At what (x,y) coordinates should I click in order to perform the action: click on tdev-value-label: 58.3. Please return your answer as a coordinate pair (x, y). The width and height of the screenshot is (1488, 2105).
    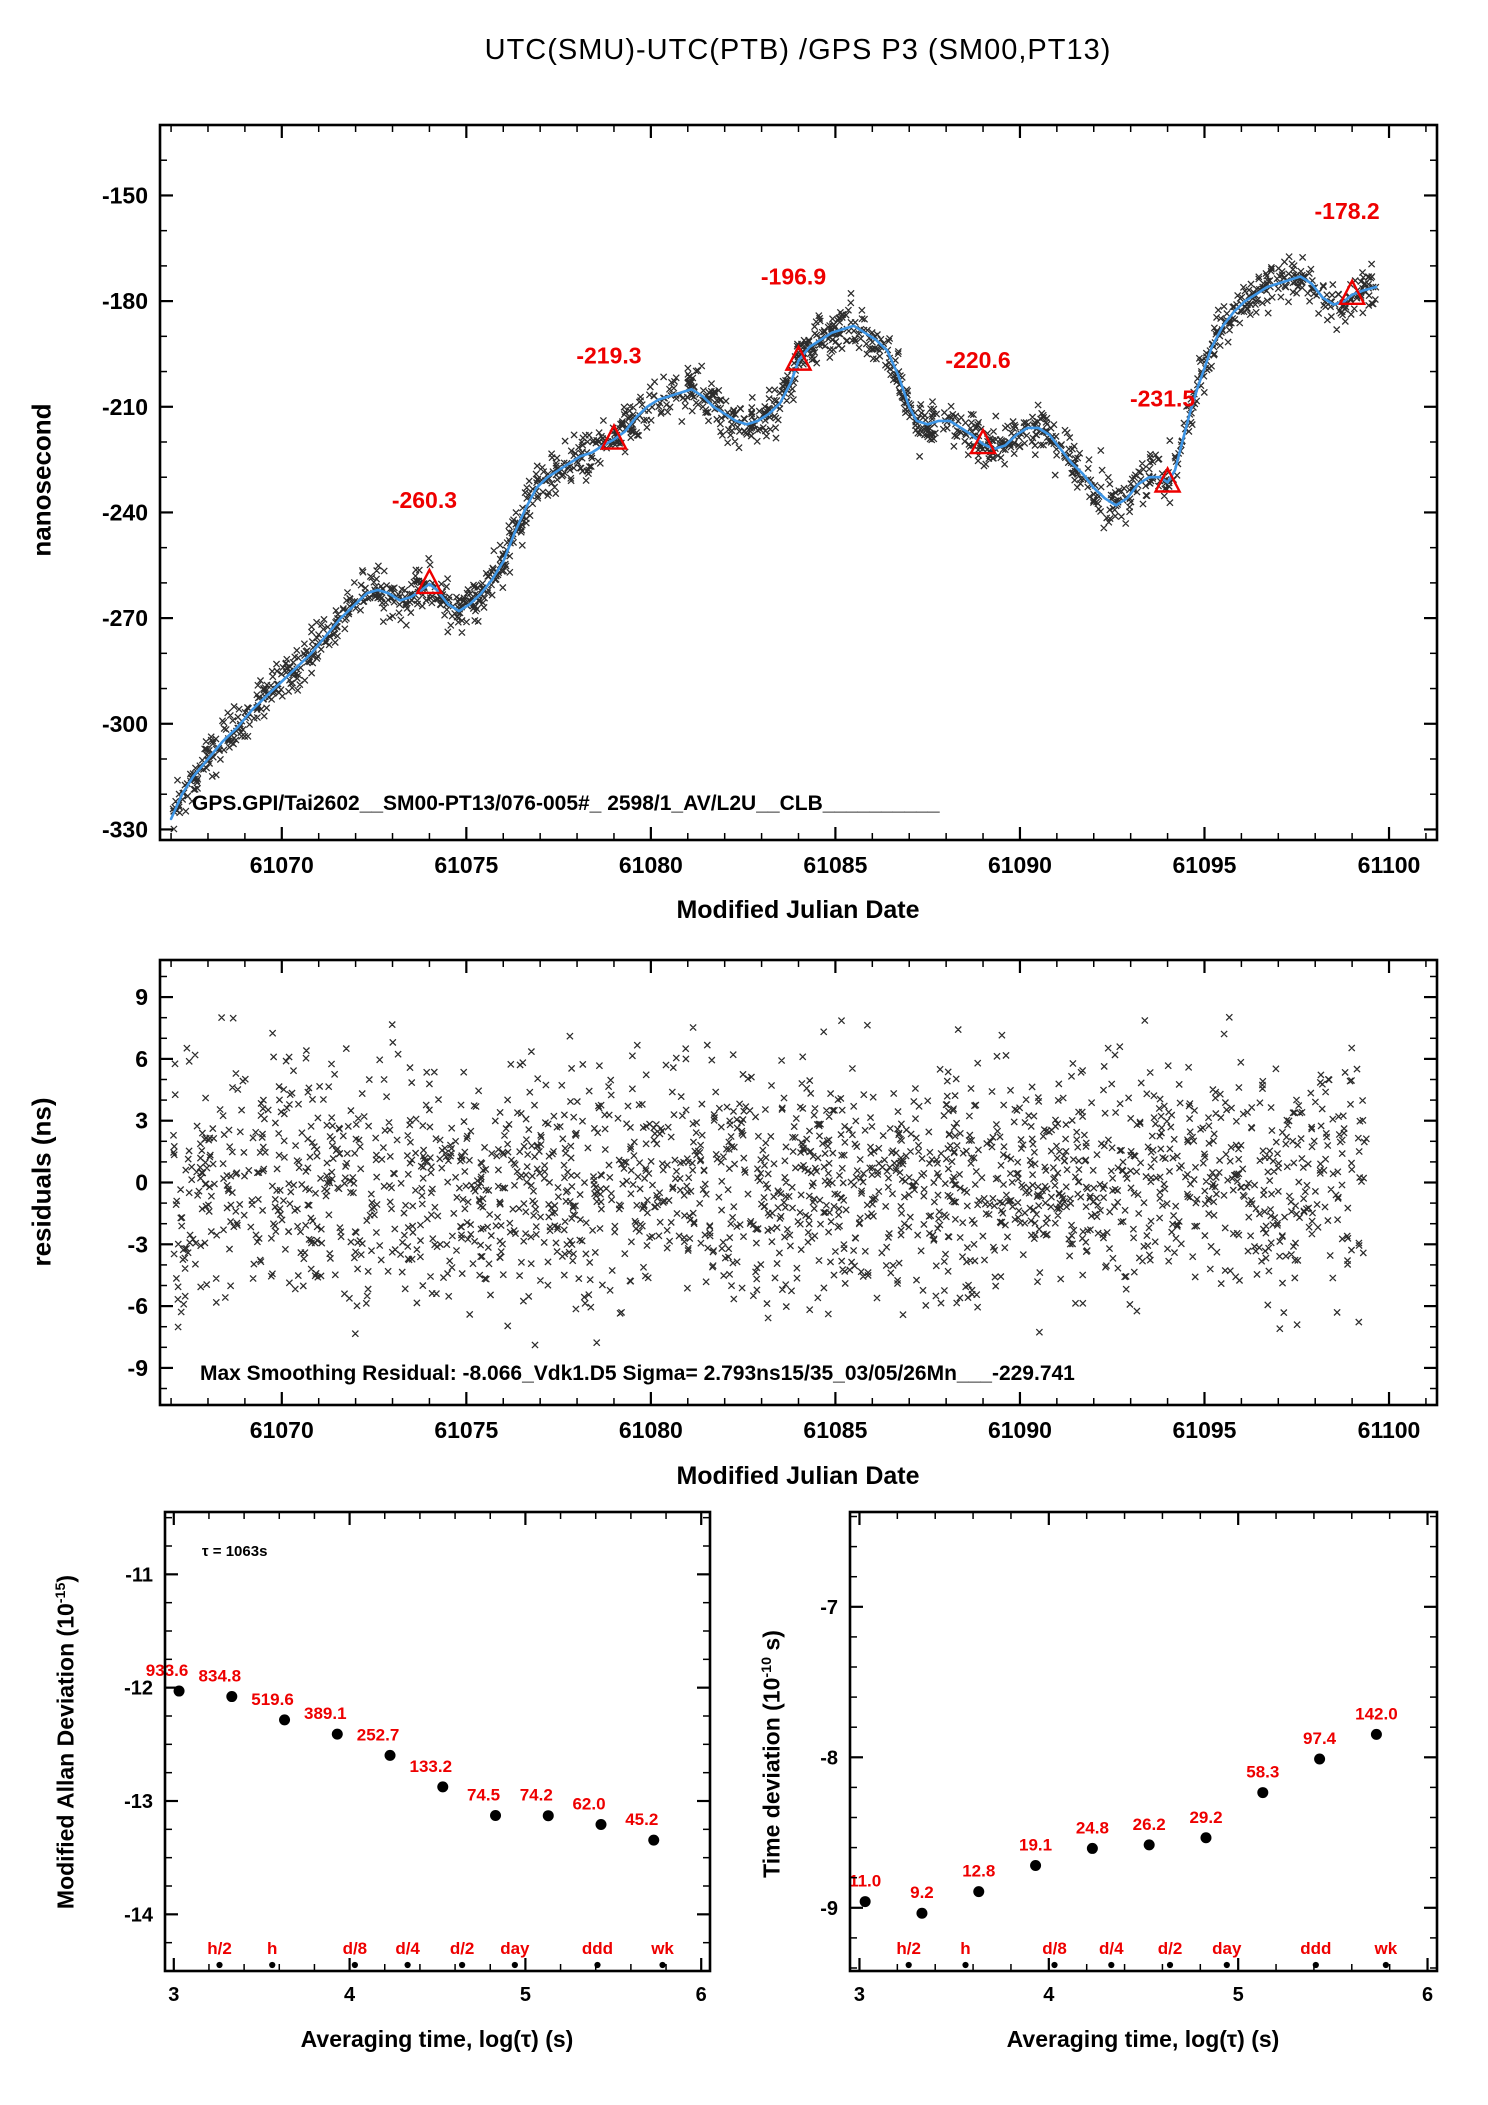
    Looking at the image, I should click on (1262, 1772).